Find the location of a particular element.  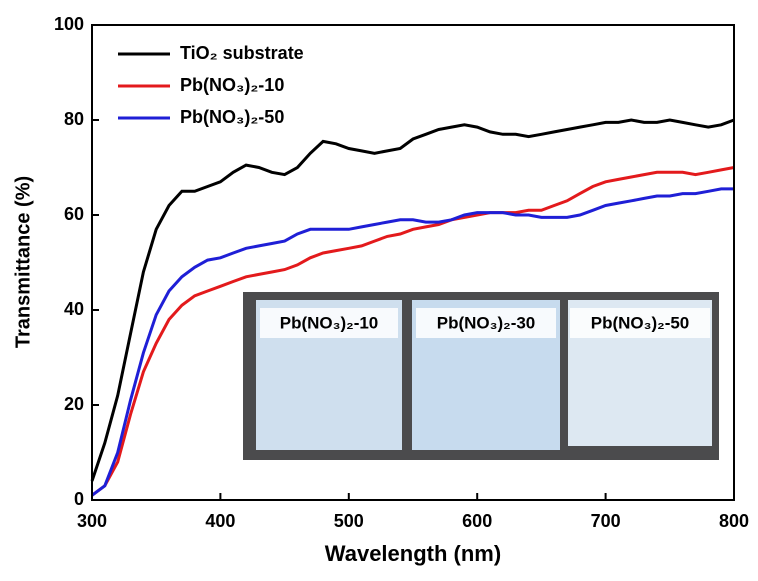

x-tick-label: 400 is located at coordinates (220, 521).